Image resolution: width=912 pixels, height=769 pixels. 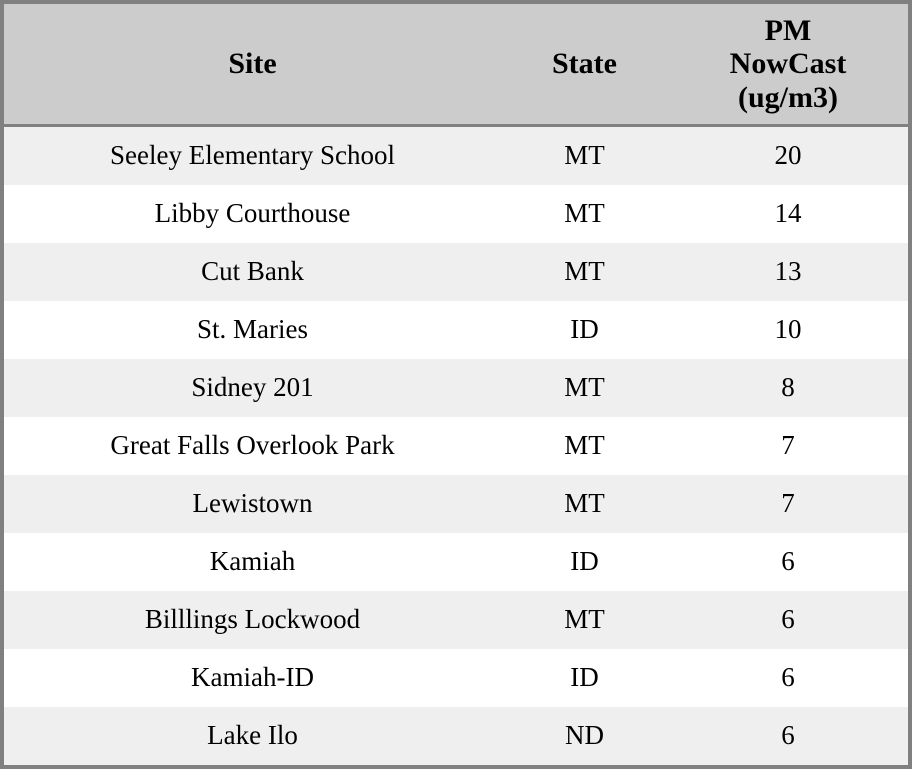 I want to click on cell-pm-nowcast: 8, so click(x=788, y=388).